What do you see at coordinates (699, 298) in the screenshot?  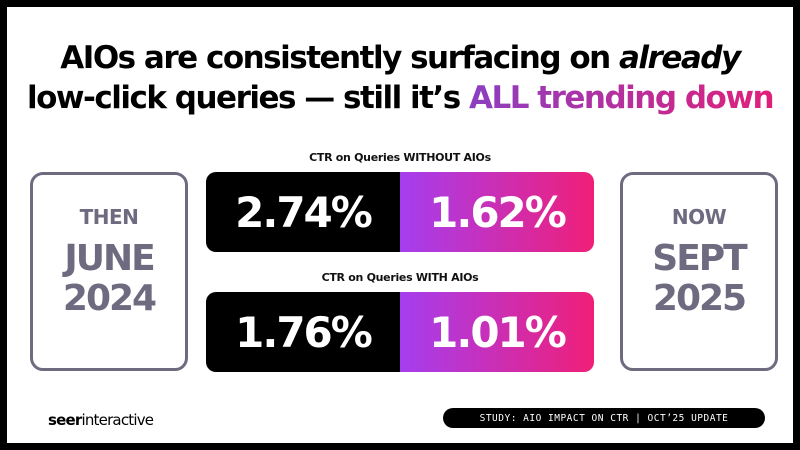 I see `now-year: 2025` at bounding box center [699, 298].